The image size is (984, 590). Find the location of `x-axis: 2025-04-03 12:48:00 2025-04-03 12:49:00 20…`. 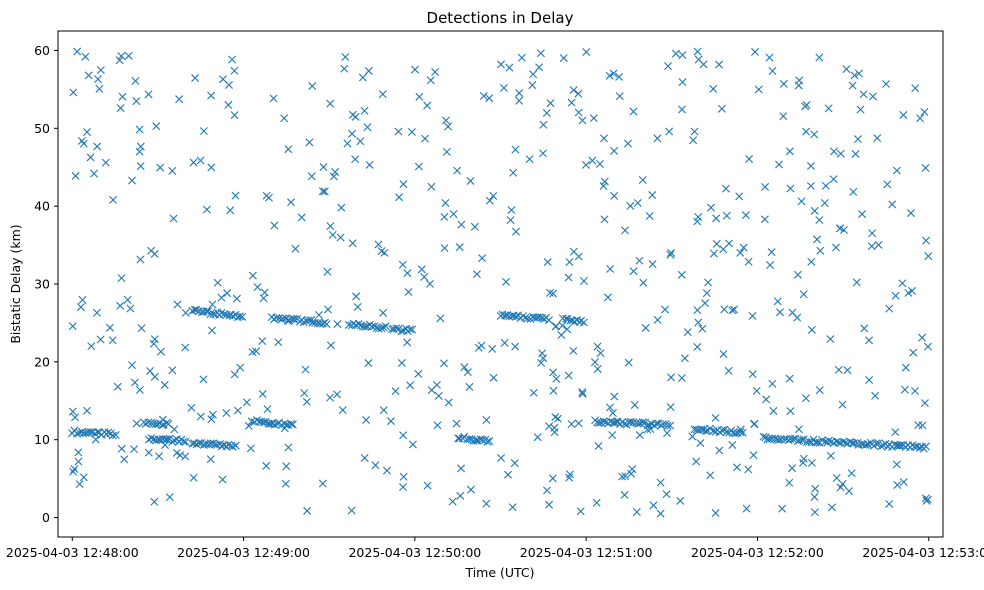

x-axis: 2025-04-03 12:48:00 2025-04-03 12:49:00 20… is located at coordinates (495, 548).